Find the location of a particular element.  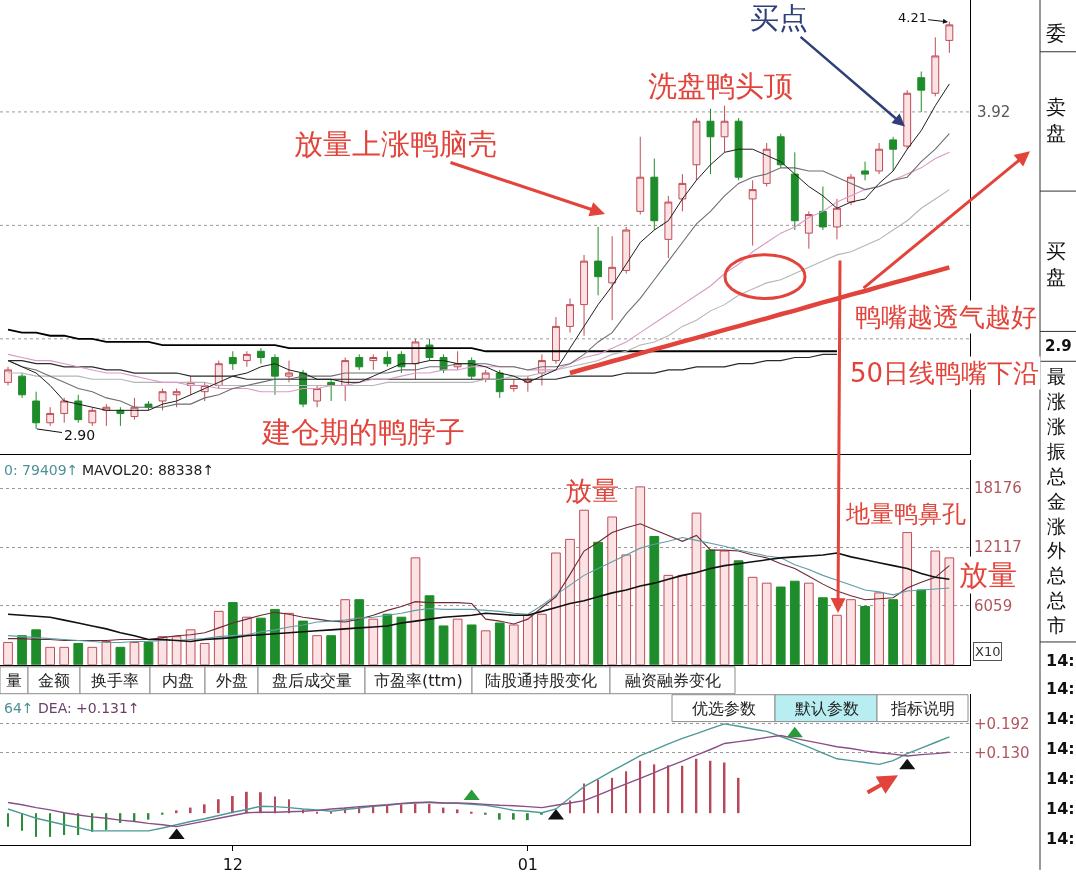

x-tick-label: 01 is located at coordinates (528, 864).